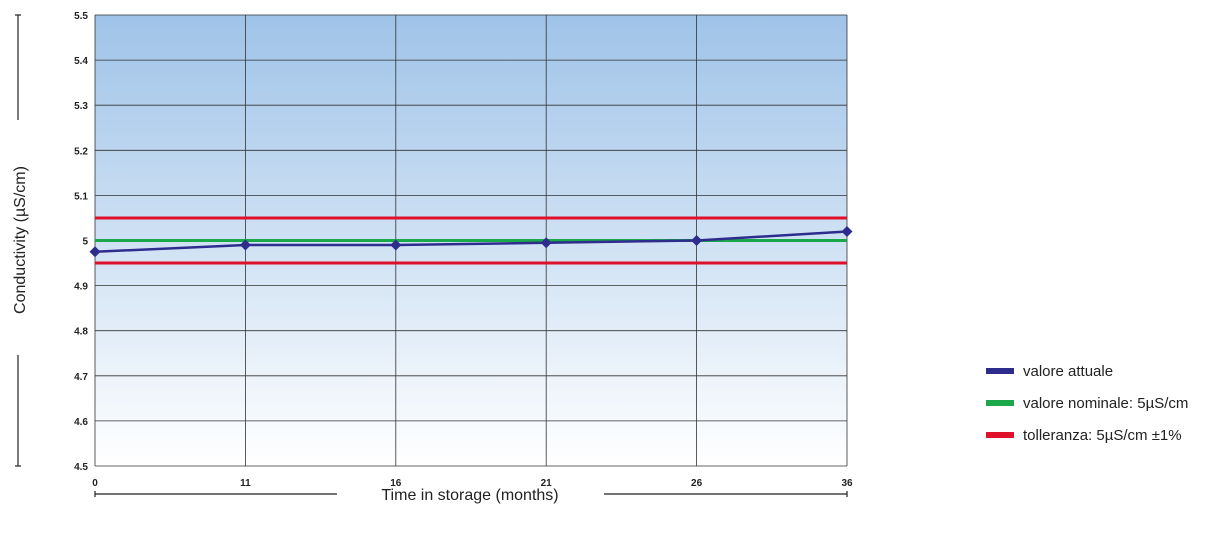  Describe the element at coordinates (81, 61) in the screenshot. I see `y-tick-label: 5.4` at that location.